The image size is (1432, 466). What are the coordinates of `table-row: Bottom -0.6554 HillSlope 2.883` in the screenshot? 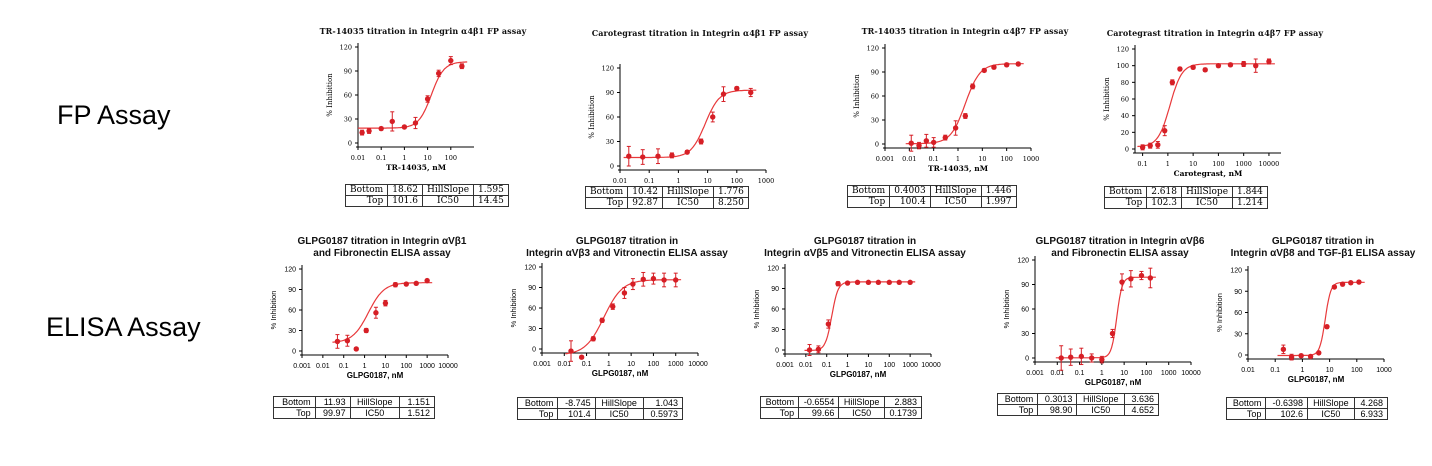 It's located at (841, 402).